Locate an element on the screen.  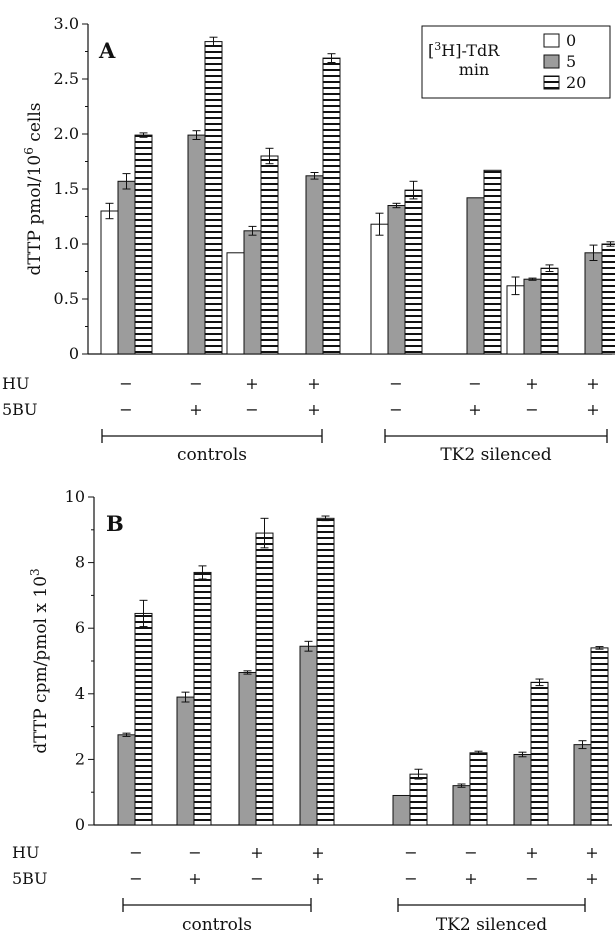
y-tick-label: 6 is located at coordinates (80, 627).